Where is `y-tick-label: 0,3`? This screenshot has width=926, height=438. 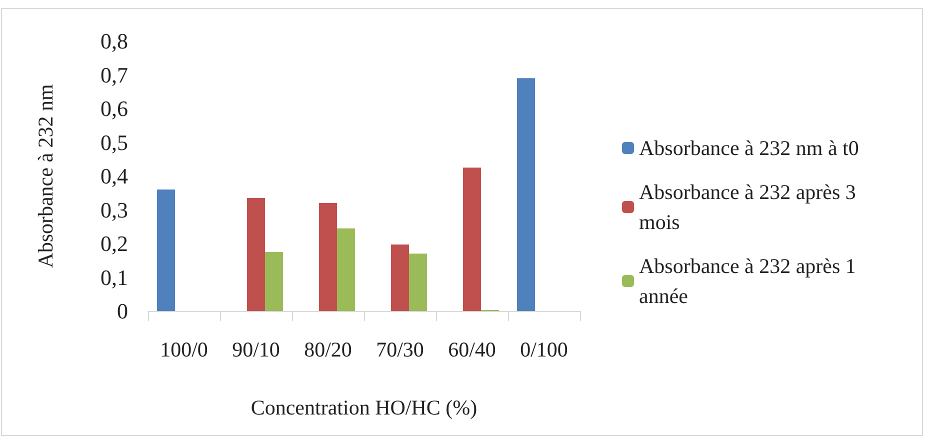 y-tick-label: 0,3 is located at coordinates (114, 209).